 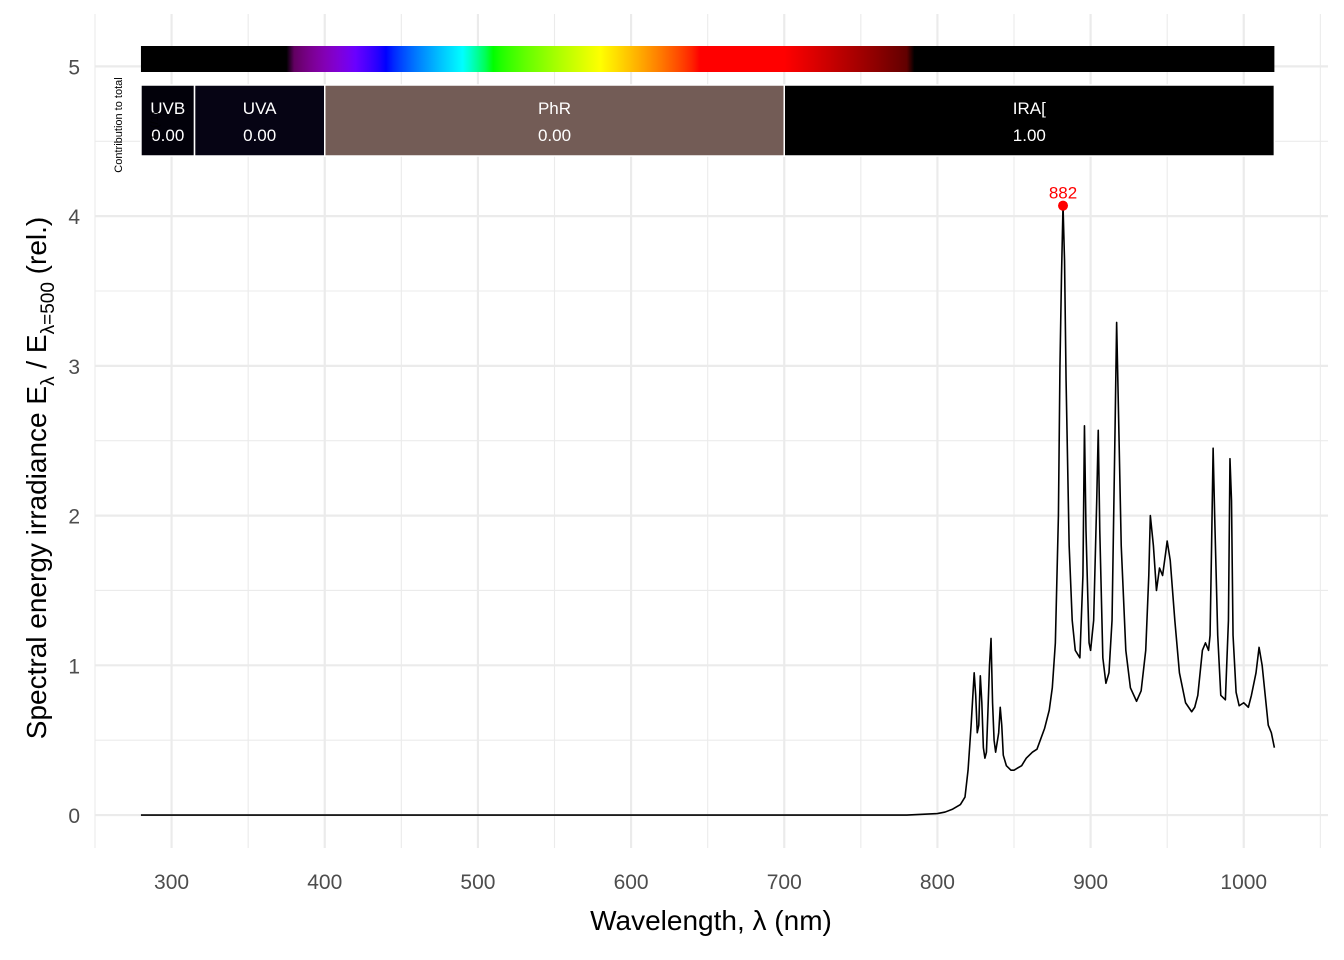 I want to click on x-tick-label: 700, so click(x=784, y=882).